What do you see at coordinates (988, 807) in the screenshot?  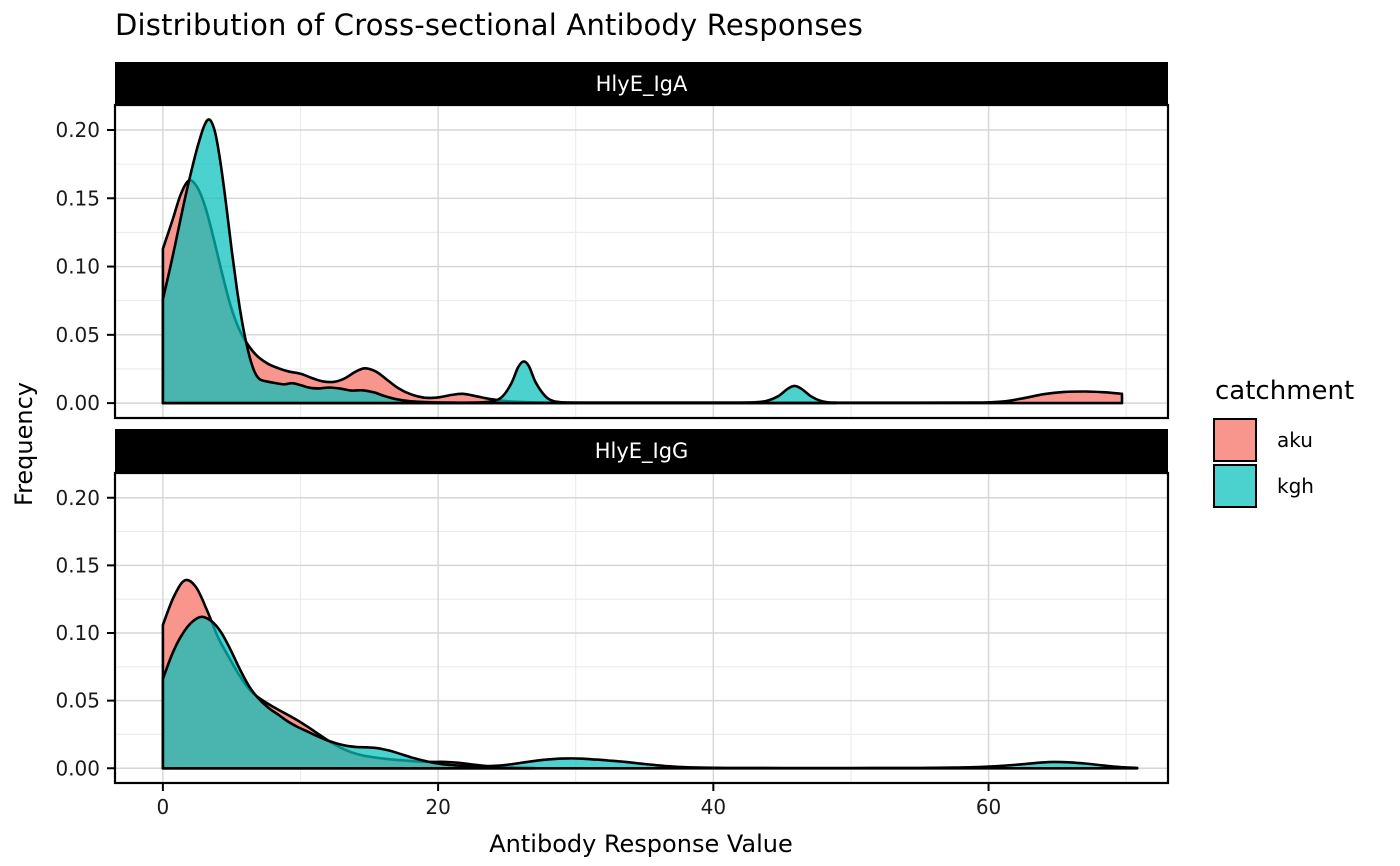 I see `x-tick-label: 60` at bounding box center [988, 807].